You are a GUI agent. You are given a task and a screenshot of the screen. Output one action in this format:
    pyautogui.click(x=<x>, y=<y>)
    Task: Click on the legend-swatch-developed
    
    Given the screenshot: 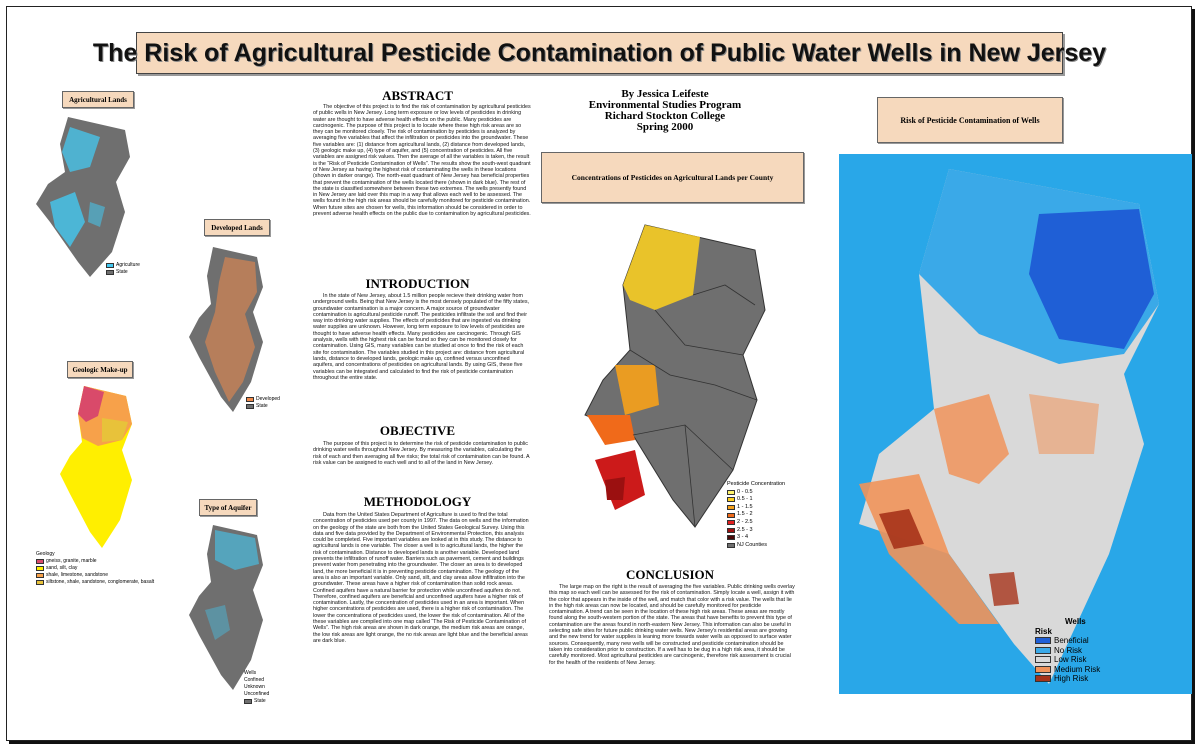 What is the action you would take?
    pyautogui.click(x=250, y=399)
    